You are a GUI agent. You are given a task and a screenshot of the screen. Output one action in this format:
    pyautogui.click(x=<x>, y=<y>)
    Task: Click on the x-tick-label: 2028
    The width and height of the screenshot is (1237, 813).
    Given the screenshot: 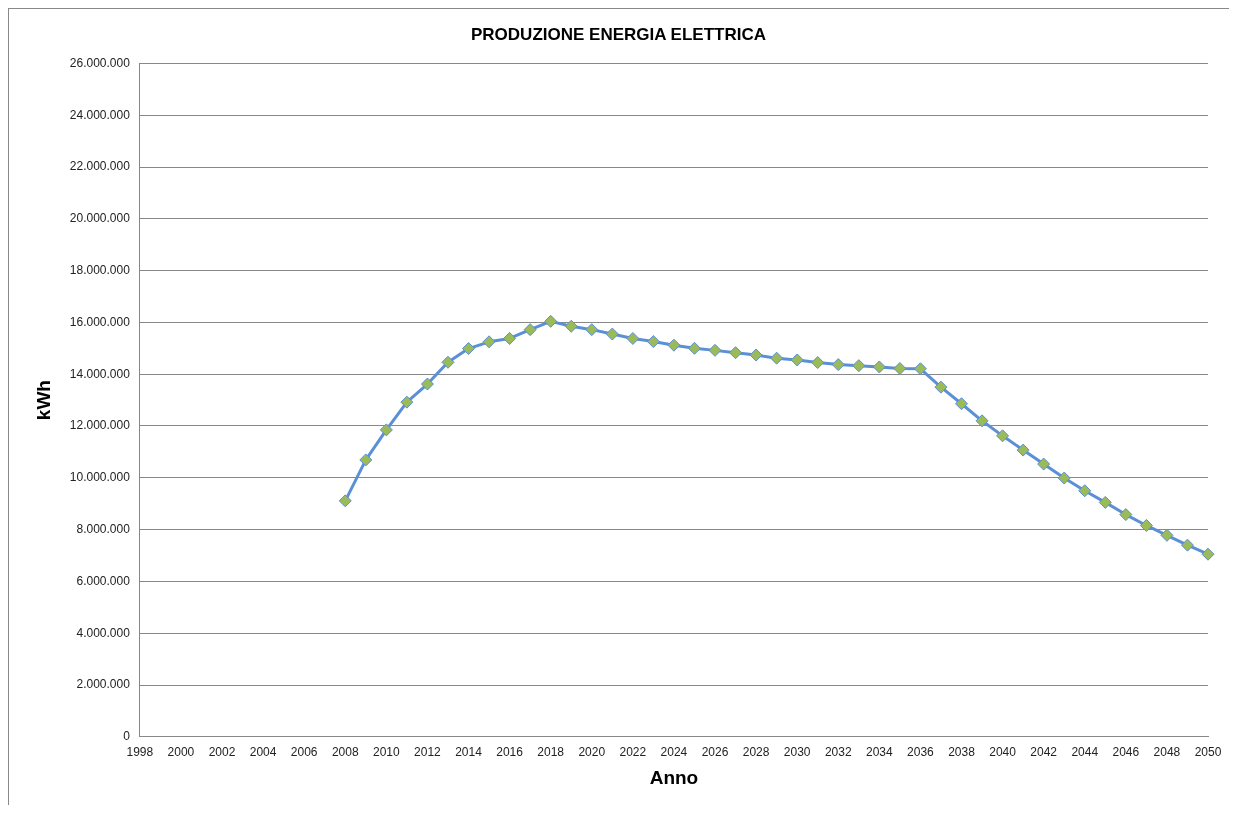 What is the action you would take?
    pyautogui.click(x=756, y=752)
    